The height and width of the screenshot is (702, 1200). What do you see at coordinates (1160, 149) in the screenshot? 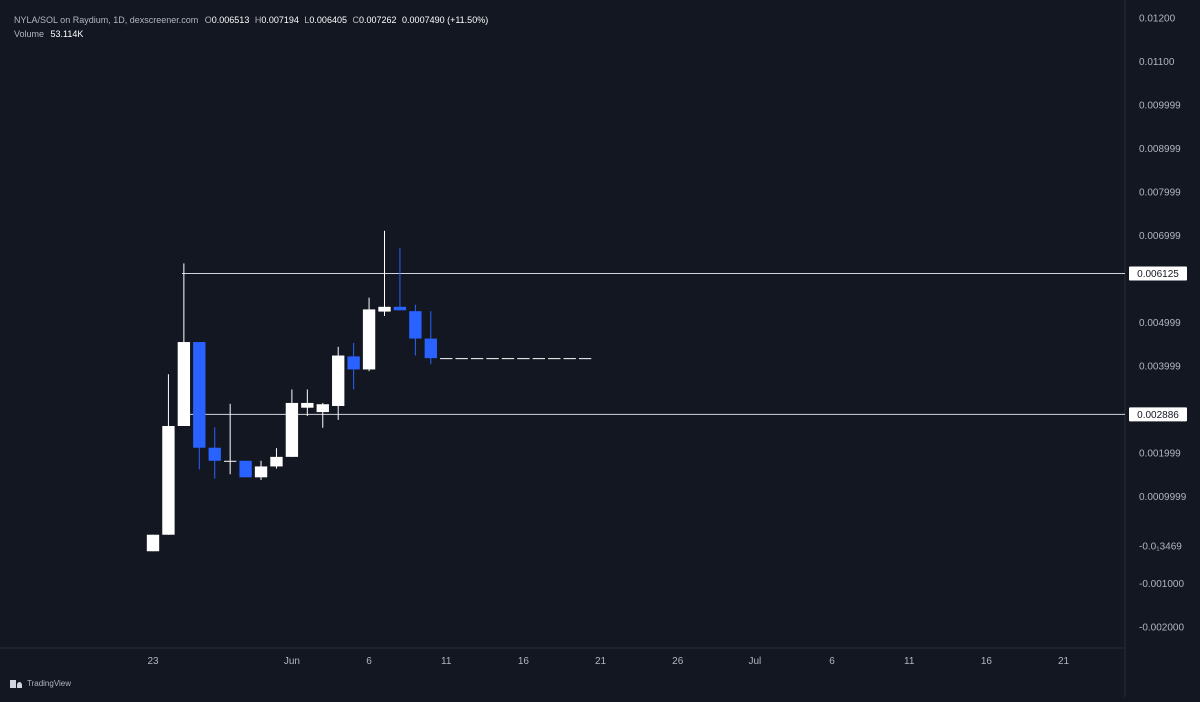
I see `y-tick-label: 0.008999` at bounding box center [1160, 149].